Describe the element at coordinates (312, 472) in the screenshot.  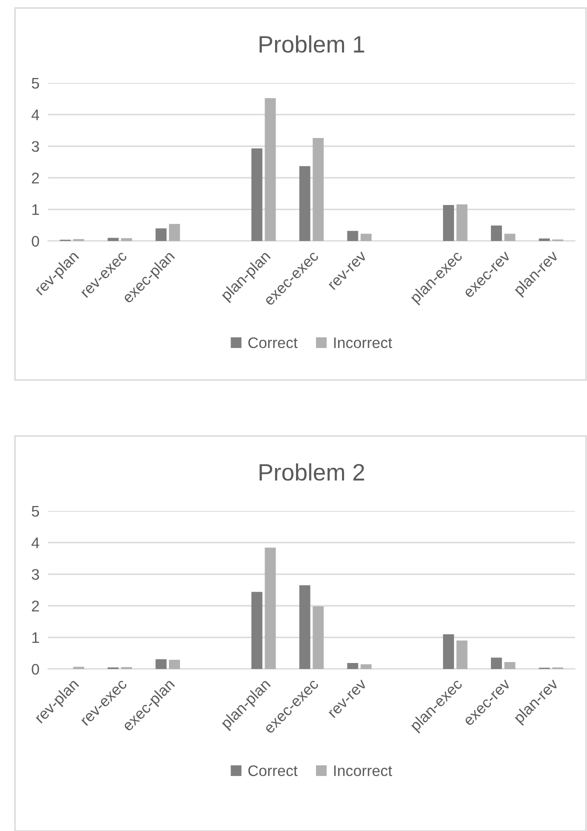
I see `chart-title: Problem 2` at that location.